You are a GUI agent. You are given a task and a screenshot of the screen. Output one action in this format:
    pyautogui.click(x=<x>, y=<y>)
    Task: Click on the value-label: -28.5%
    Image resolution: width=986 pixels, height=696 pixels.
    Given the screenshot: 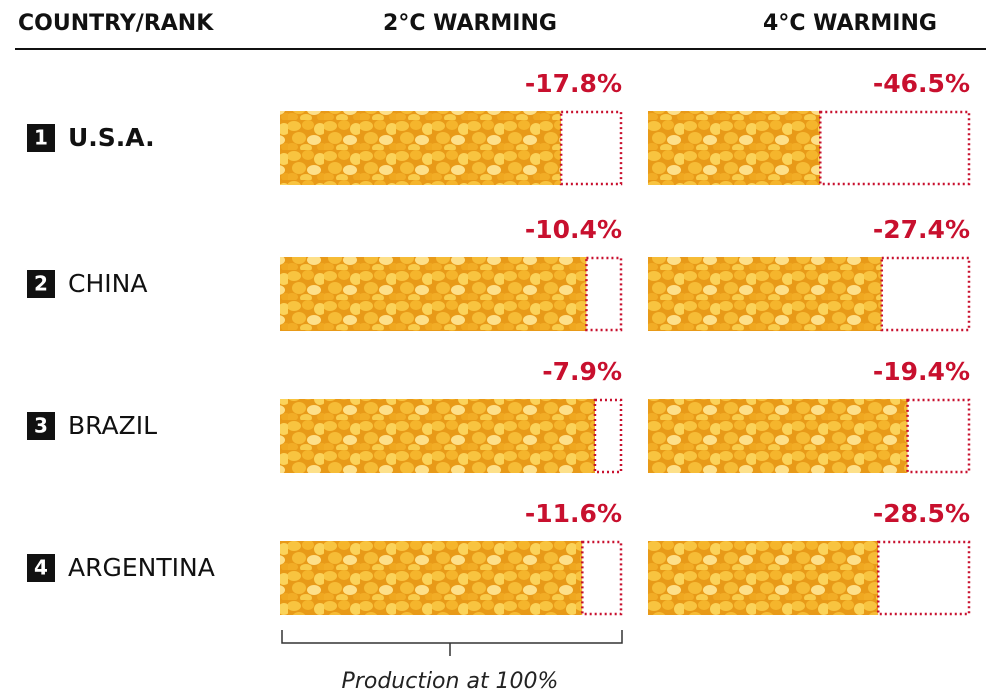 What is the action you would take?
    pyautogui.click(x=921, y=513)
    